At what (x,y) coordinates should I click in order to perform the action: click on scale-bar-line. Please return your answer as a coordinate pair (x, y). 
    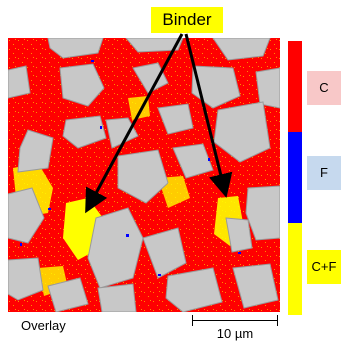
    Looking at the image, I should click on (235, 320).